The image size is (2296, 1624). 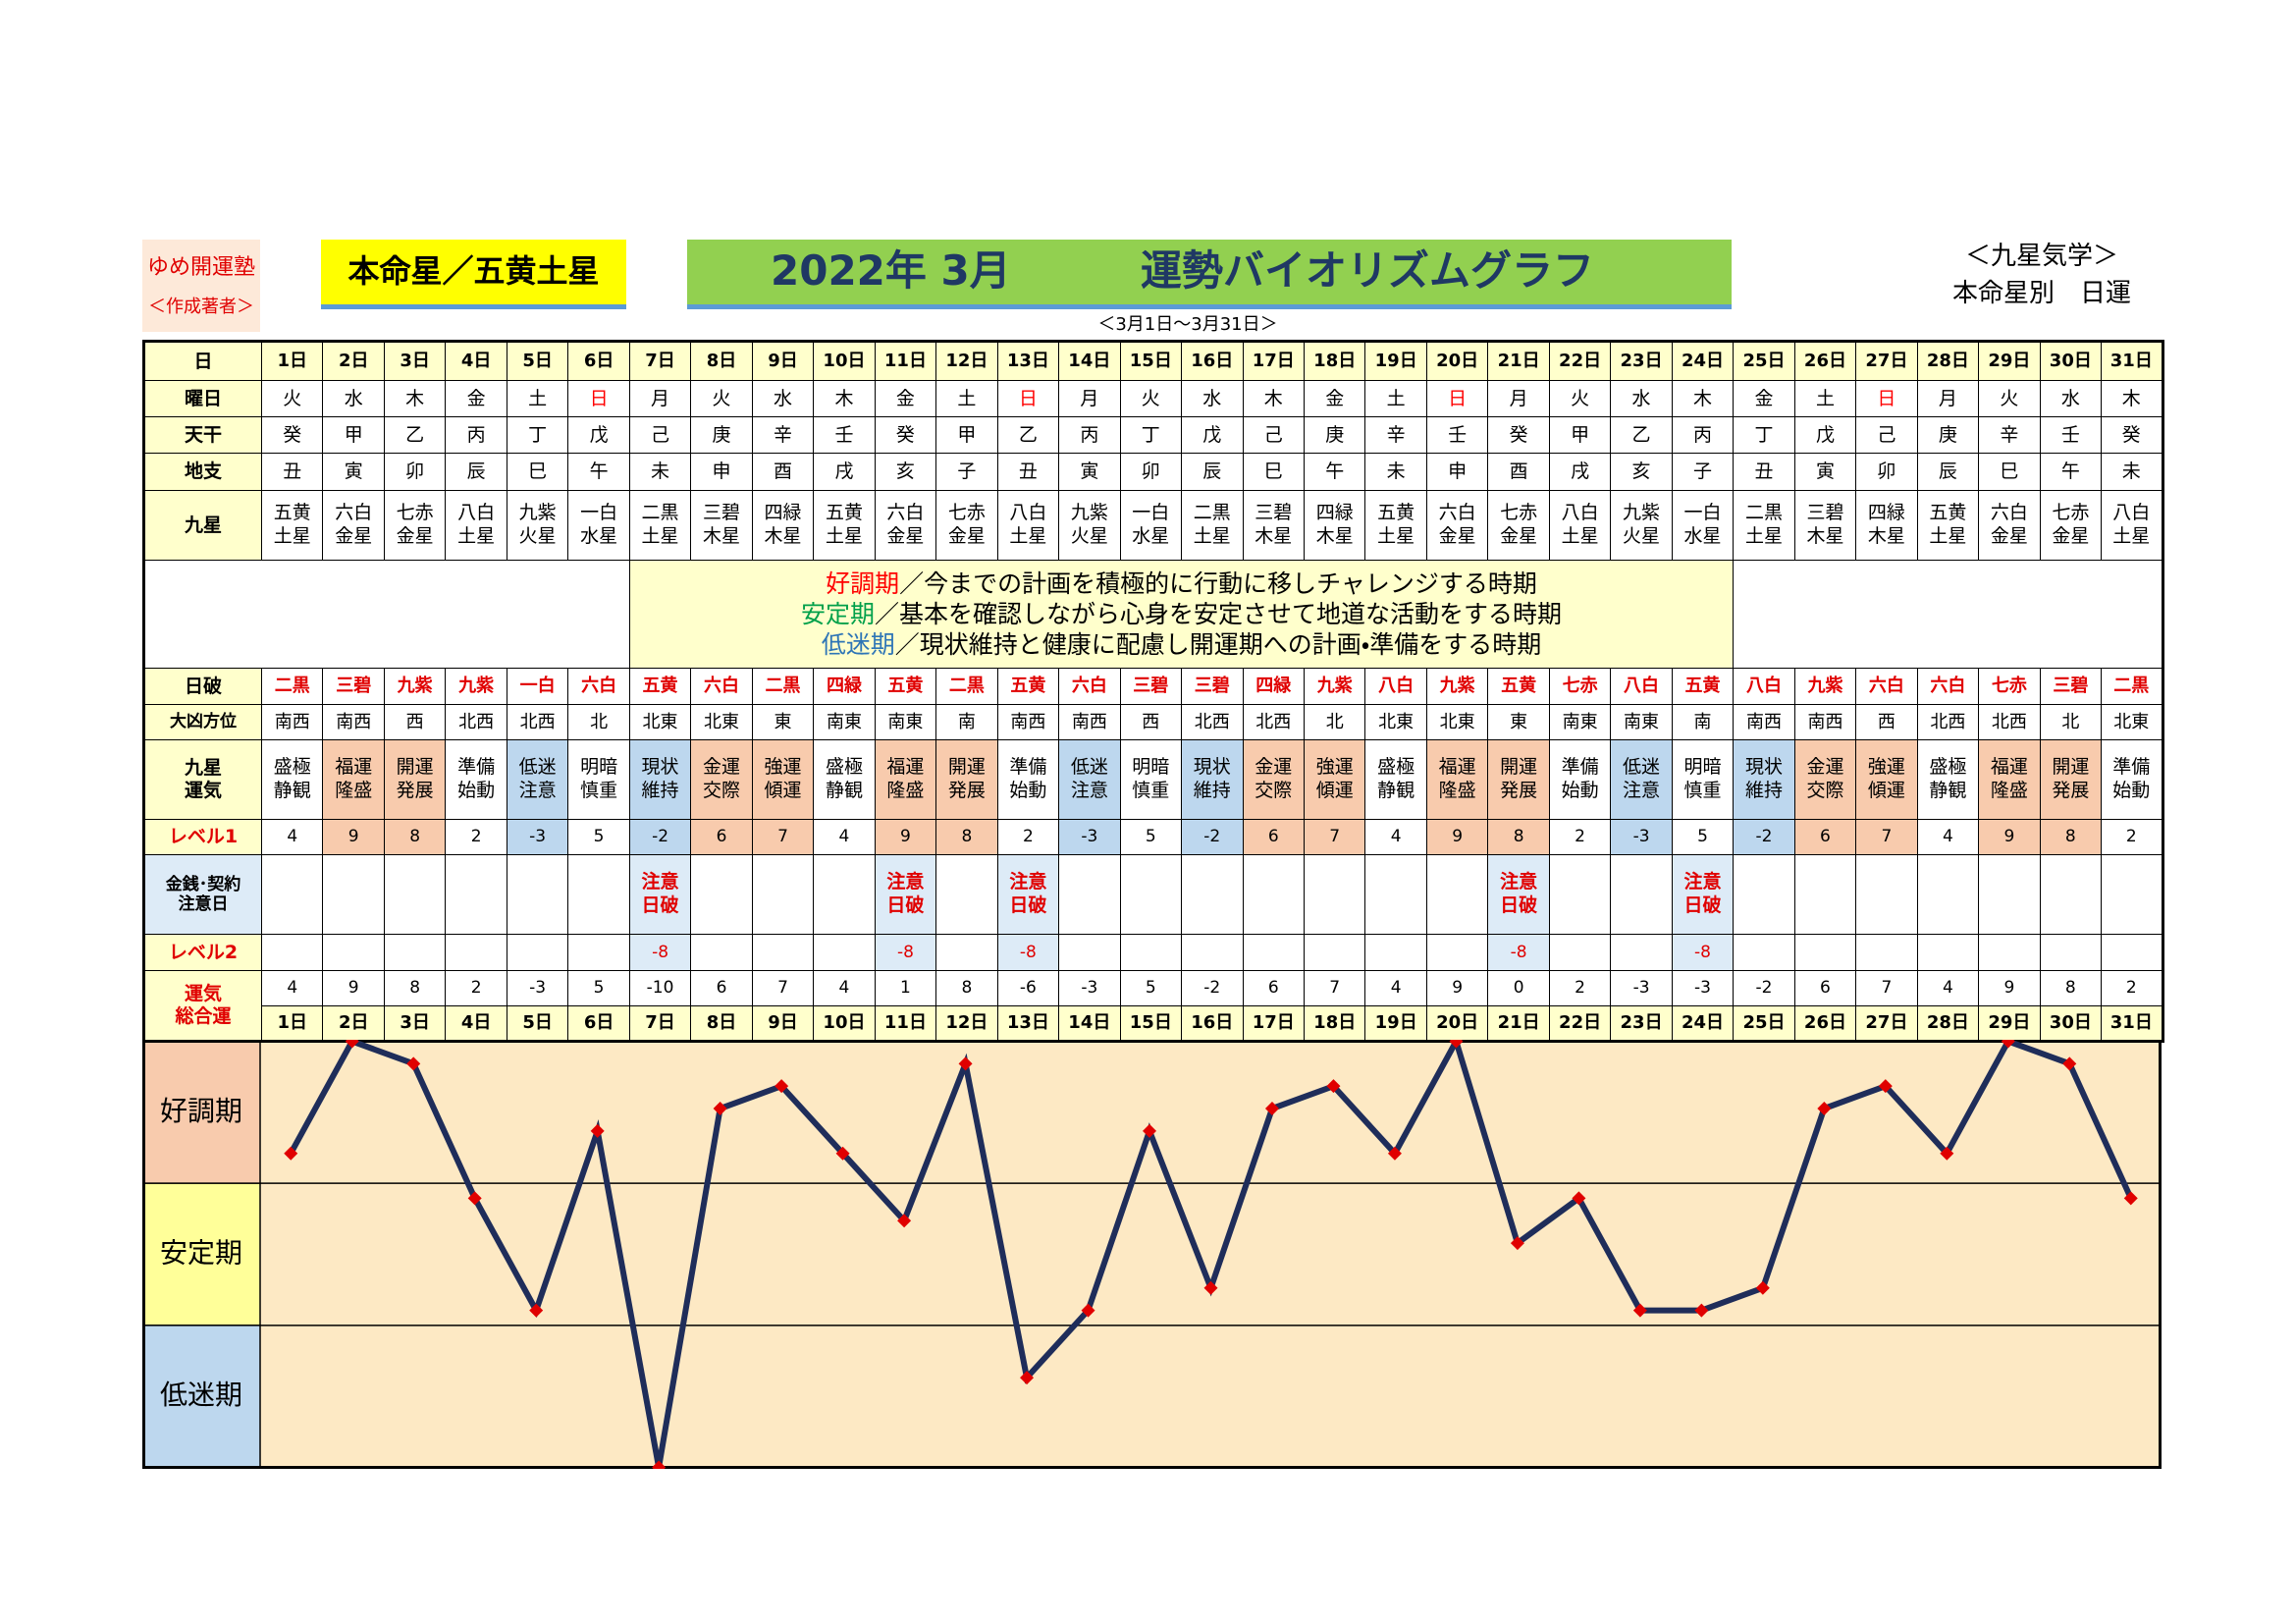 What do you see at coordinates (1518, 472) in the screenshot?
I see `chishi: 酉` at bounding box center [1518, 472].